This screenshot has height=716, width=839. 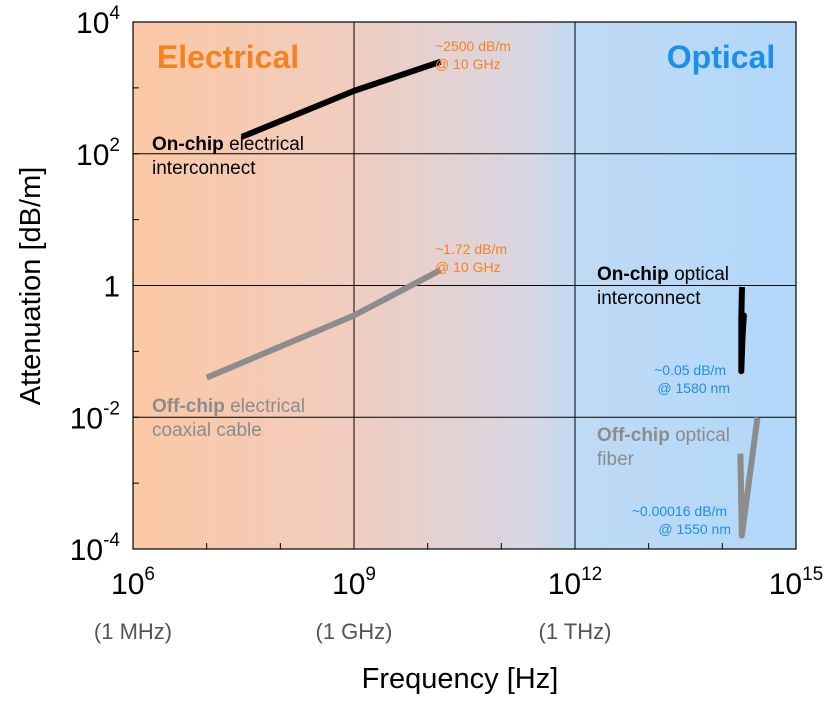 I want to click on y-tick-exponent: -4, so click(x=111, y=540).